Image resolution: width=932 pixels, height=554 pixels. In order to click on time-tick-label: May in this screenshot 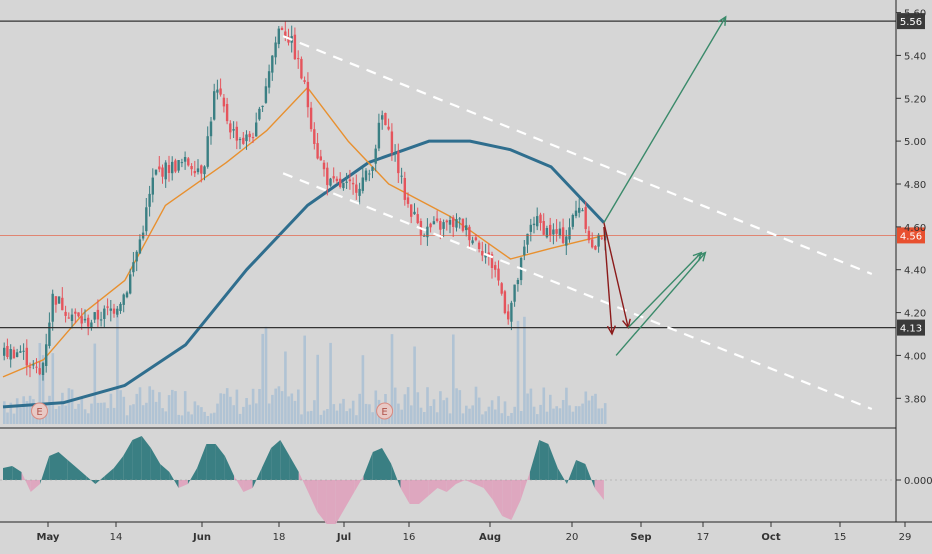, I will do `click(48, 537)`.